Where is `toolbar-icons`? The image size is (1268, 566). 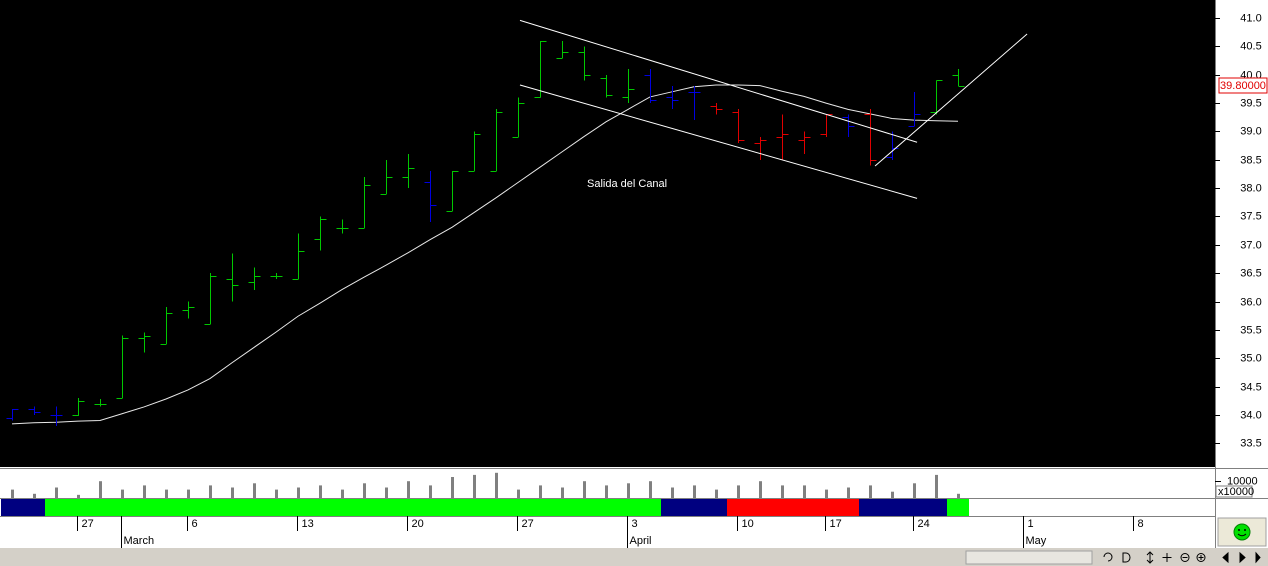 toolbar-icons is located at coordinates (1182, 557).